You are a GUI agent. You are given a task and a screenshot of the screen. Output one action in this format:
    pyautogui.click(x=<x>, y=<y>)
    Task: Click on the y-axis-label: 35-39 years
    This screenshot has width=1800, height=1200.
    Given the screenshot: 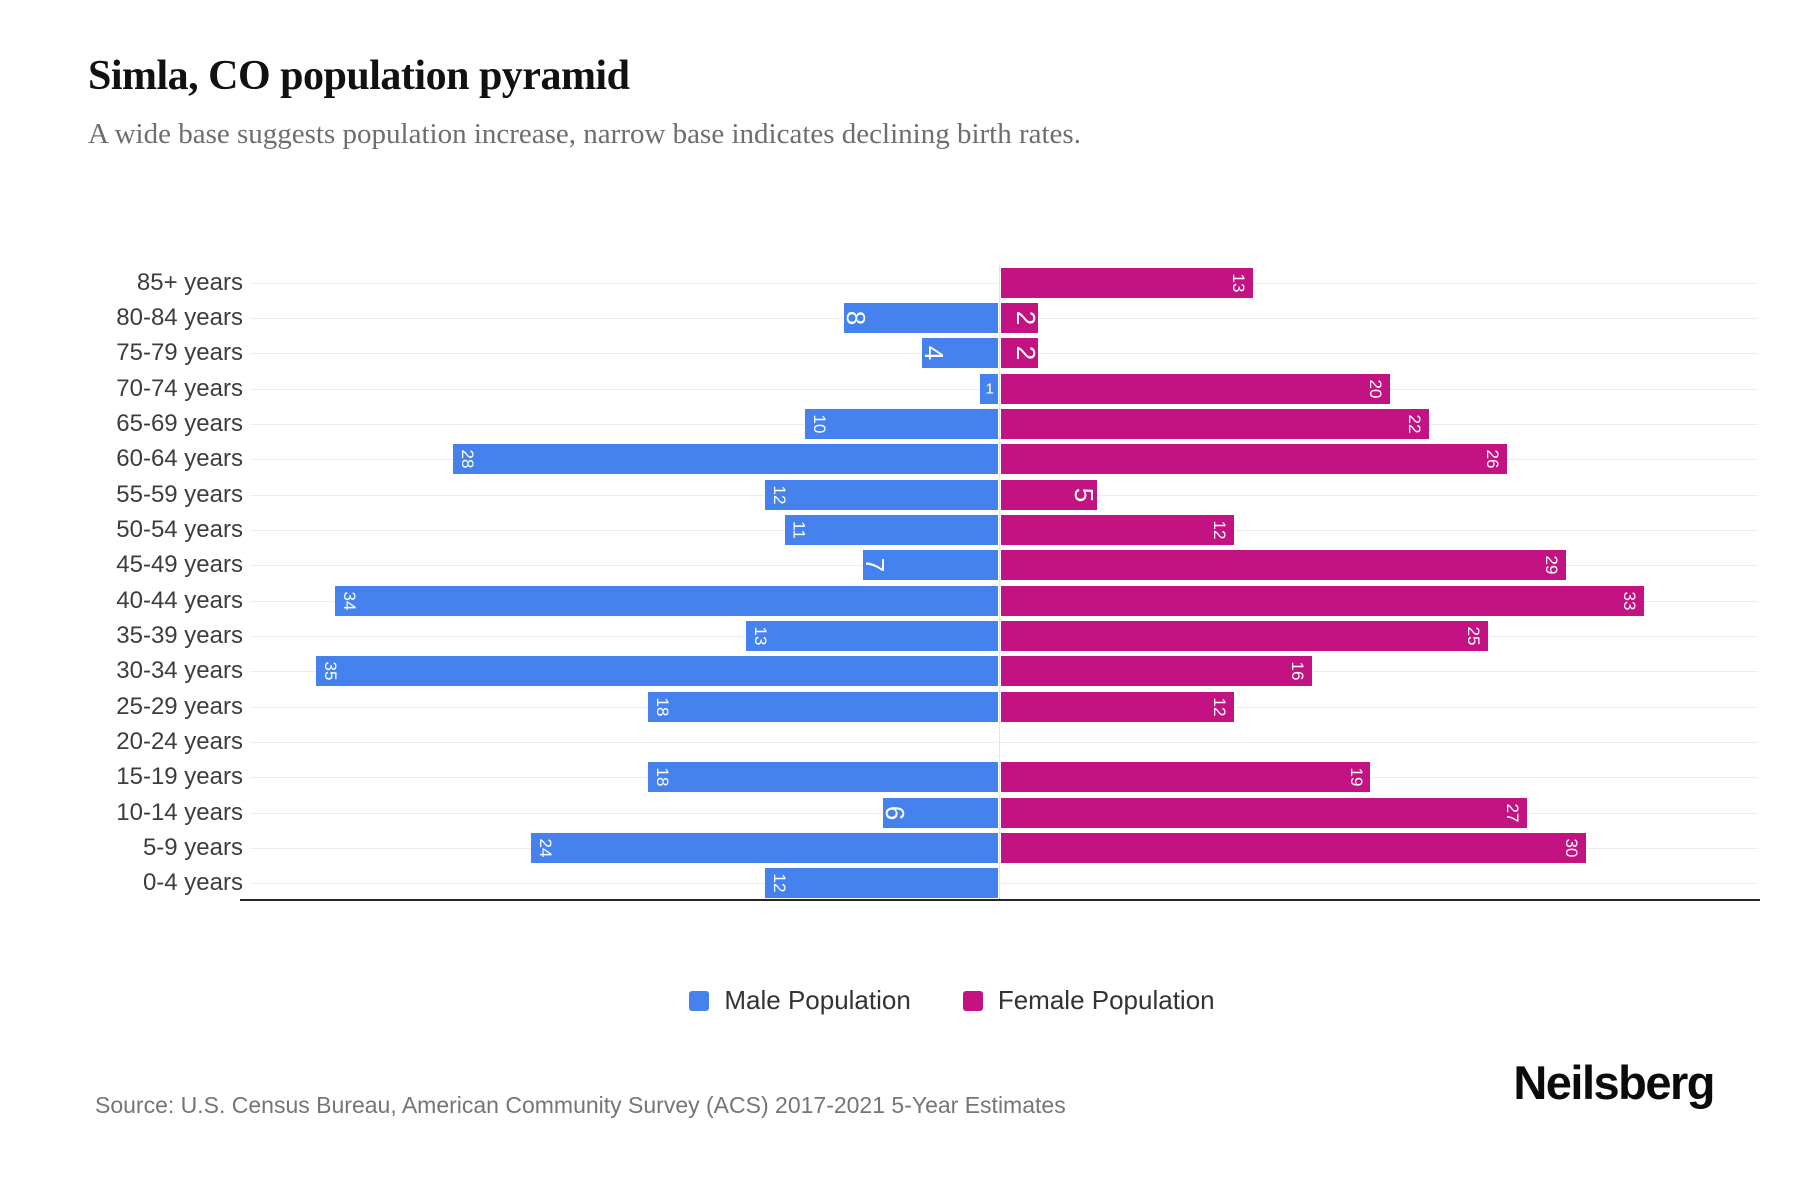 What is the action you would take?
    pyautogui.click(x=179, y=635)
    